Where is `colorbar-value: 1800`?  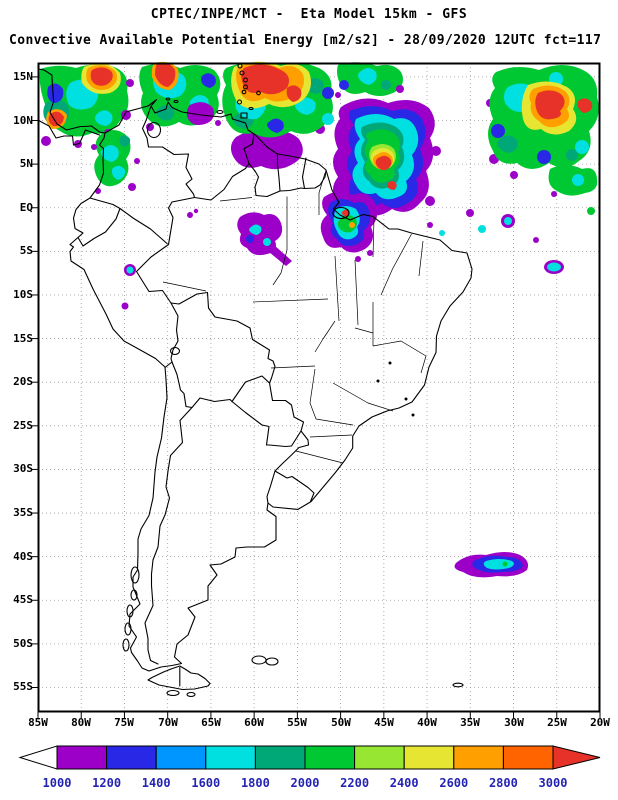 colorbar-value: 1800 is located at coordinates (255, 783).